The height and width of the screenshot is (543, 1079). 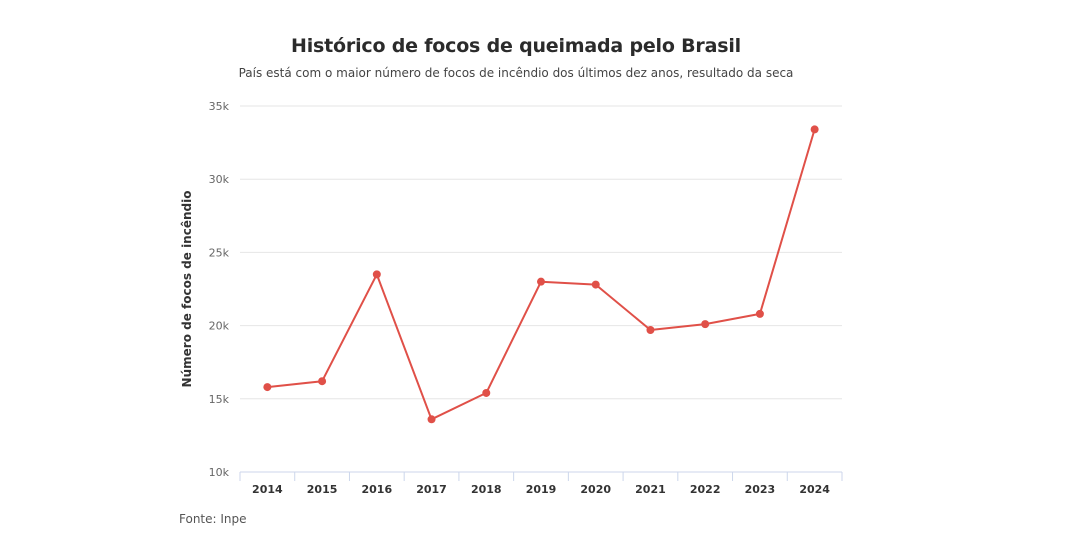 What do you see at coordinates (486, 489) in the screenshot?
I see `x-tick-label: 2018` at bounding box center [486, 489].